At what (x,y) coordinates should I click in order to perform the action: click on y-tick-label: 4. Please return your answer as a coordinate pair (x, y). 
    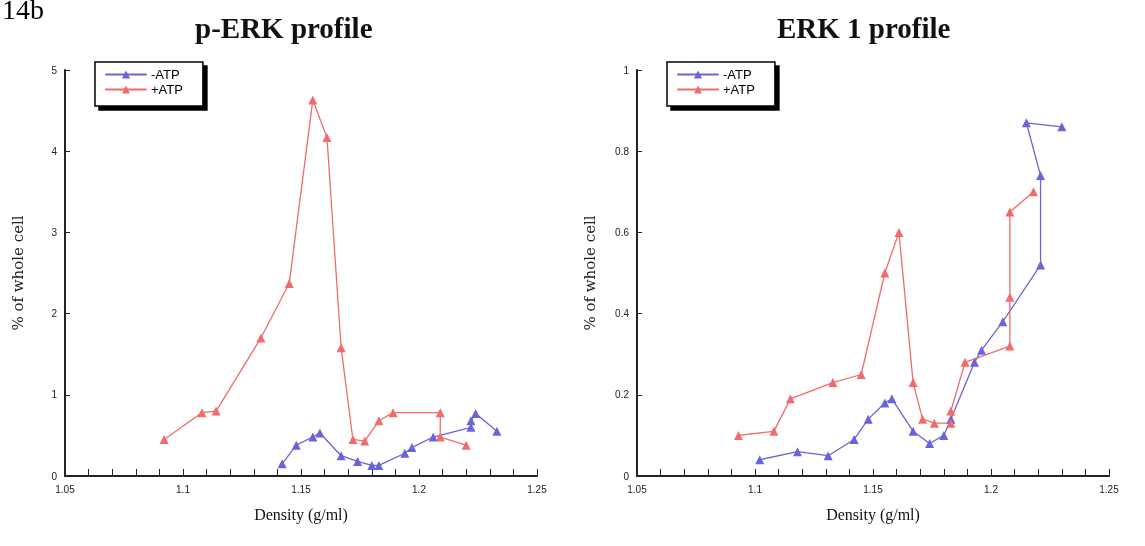
    Looking at the image, I should click on (54, 151).